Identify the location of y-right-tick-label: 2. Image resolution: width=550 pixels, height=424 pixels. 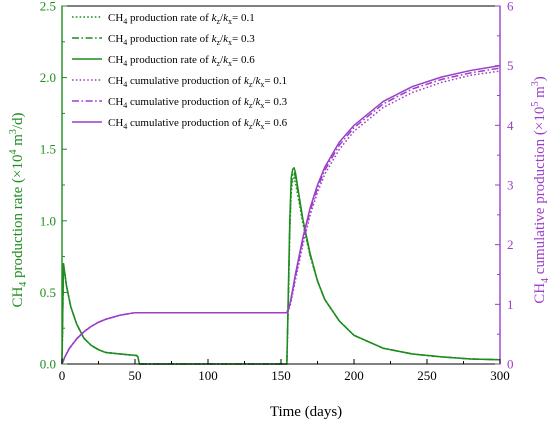
(510, 244).